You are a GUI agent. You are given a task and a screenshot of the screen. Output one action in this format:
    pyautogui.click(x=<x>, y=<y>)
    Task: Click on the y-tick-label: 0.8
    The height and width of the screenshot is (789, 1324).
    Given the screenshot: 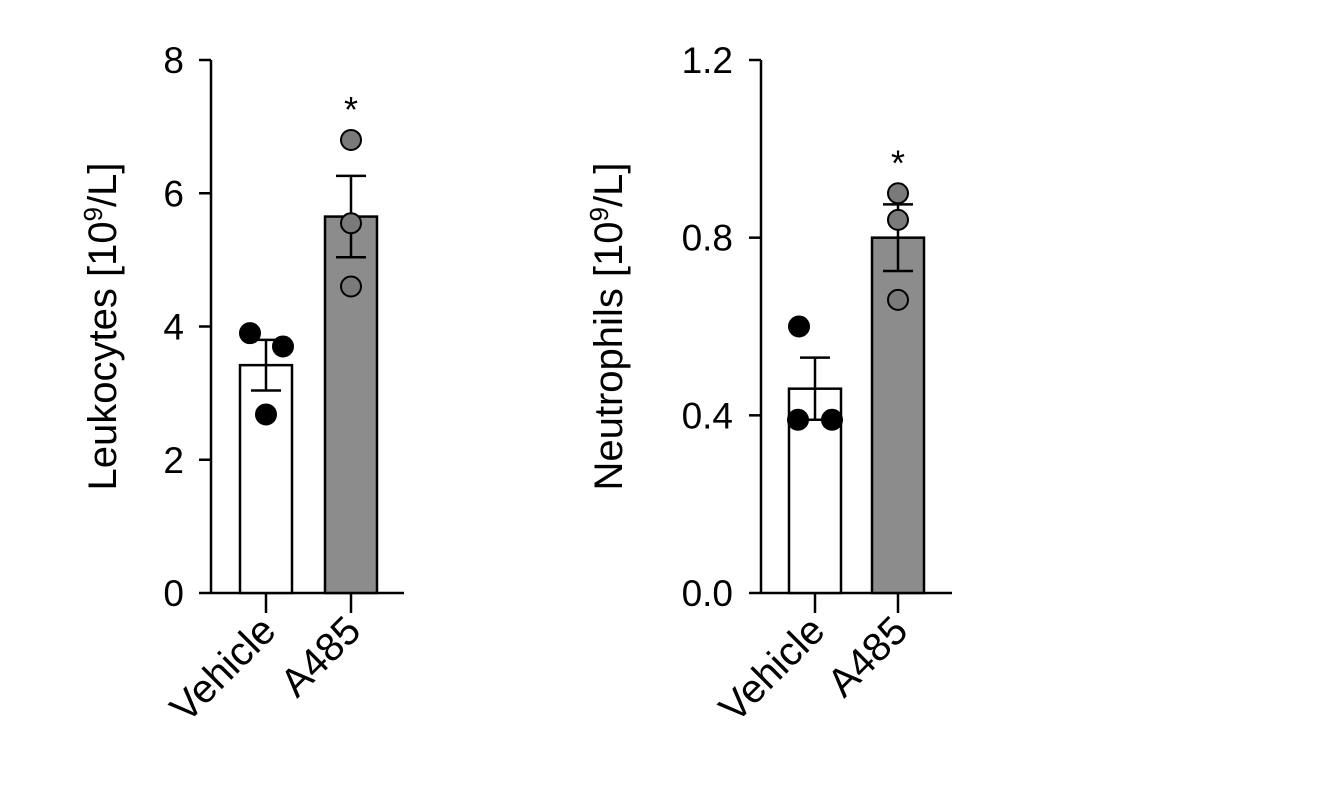 What is the action you would take?
    pyautogui.click(x=707, y=238)
    